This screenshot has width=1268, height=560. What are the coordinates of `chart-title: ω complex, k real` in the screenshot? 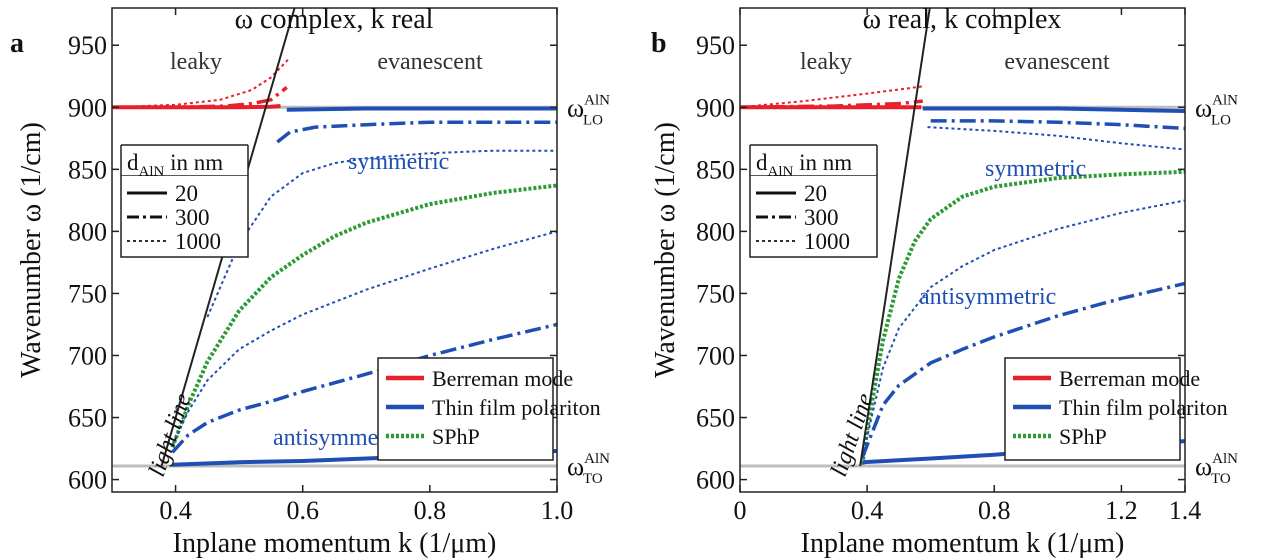 It's located at (334, 19).